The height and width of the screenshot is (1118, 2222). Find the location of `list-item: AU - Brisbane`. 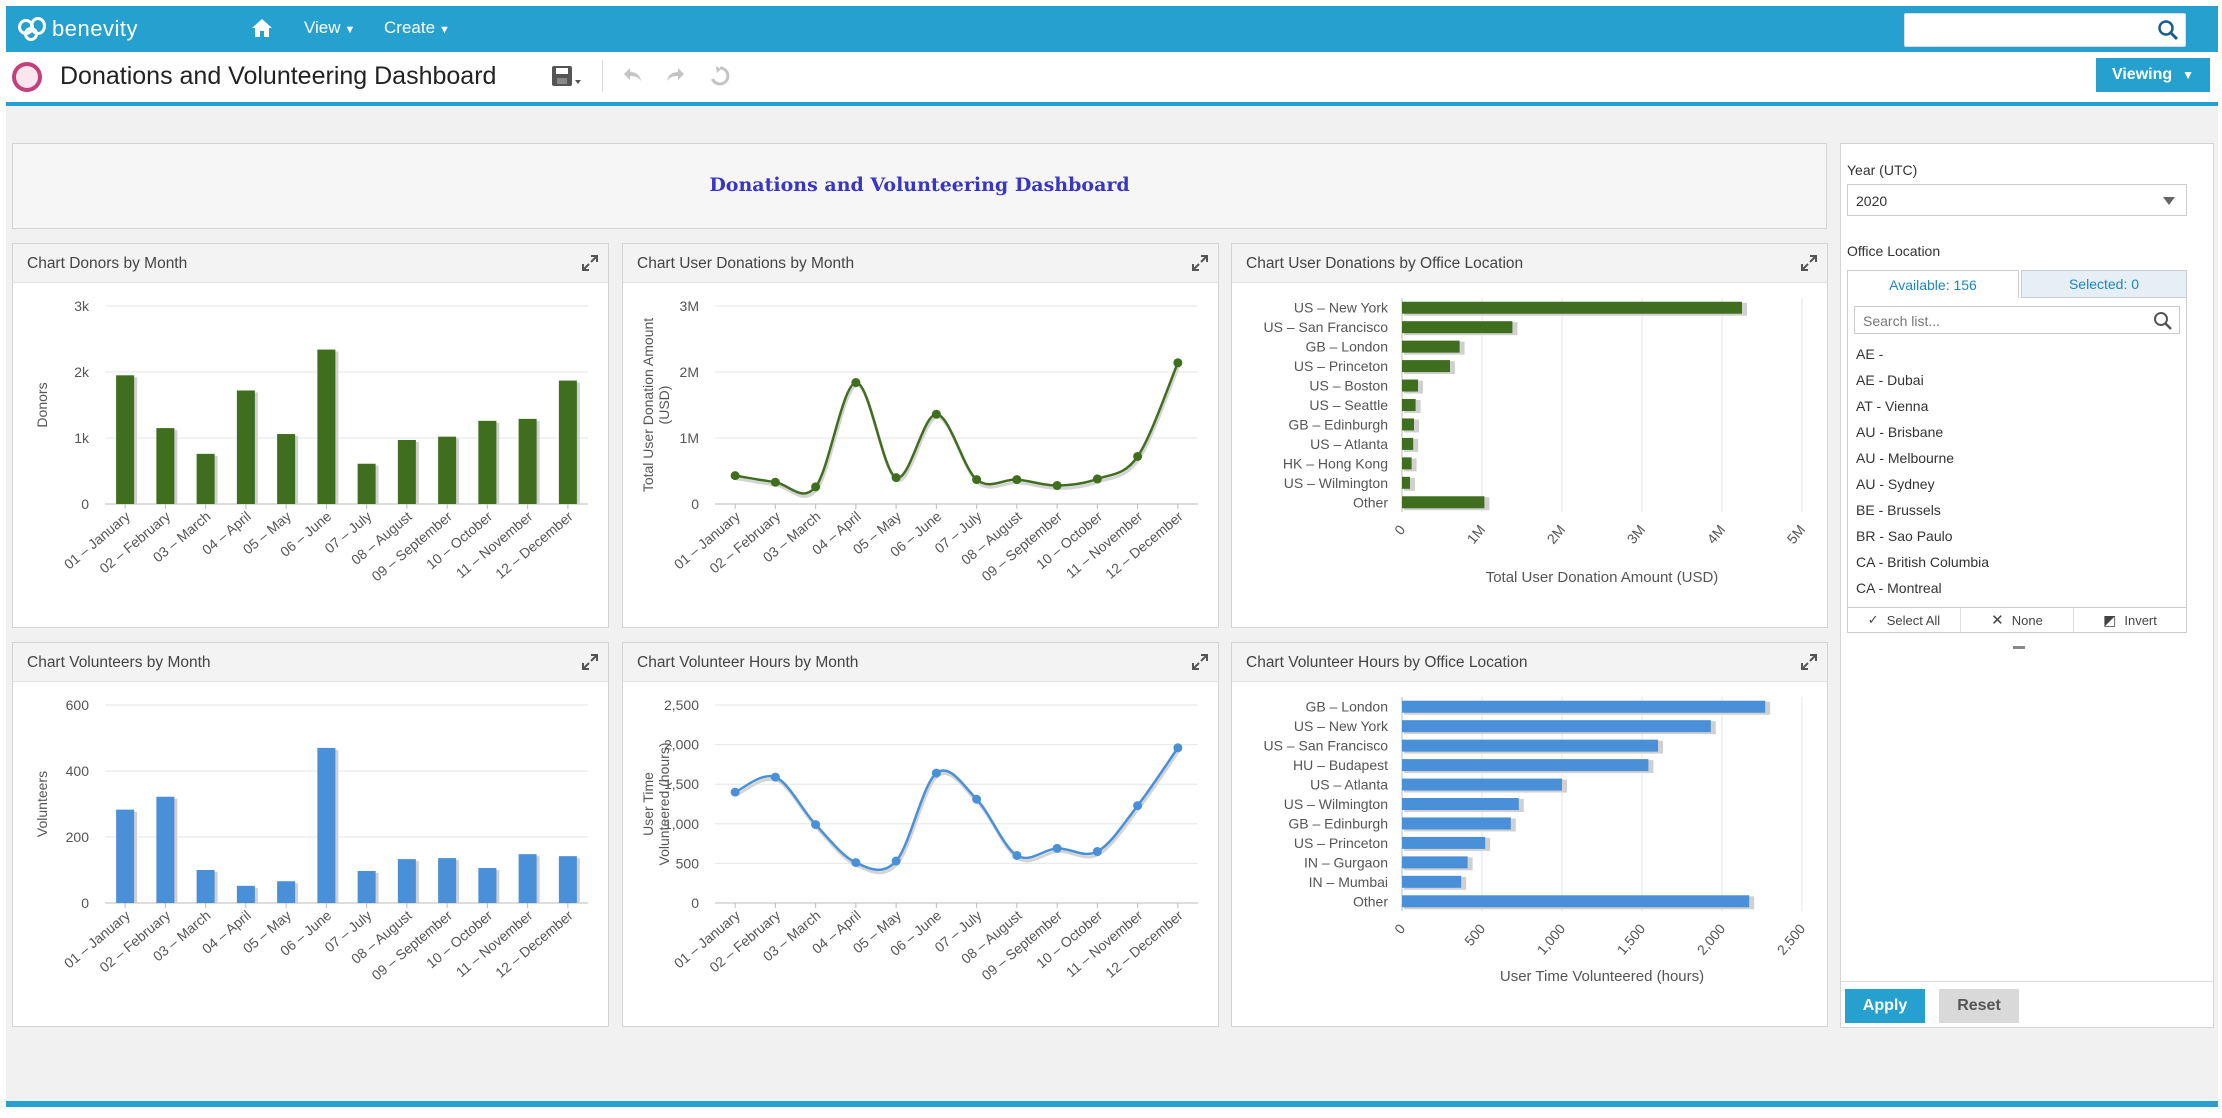

list-item: AU - Brisbane is located at coordinates (1900, 432).